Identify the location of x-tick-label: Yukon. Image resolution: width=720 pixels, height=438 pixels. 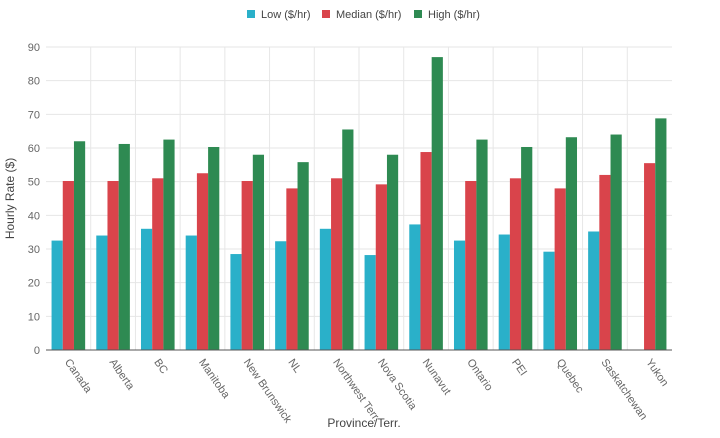
(656, 373).